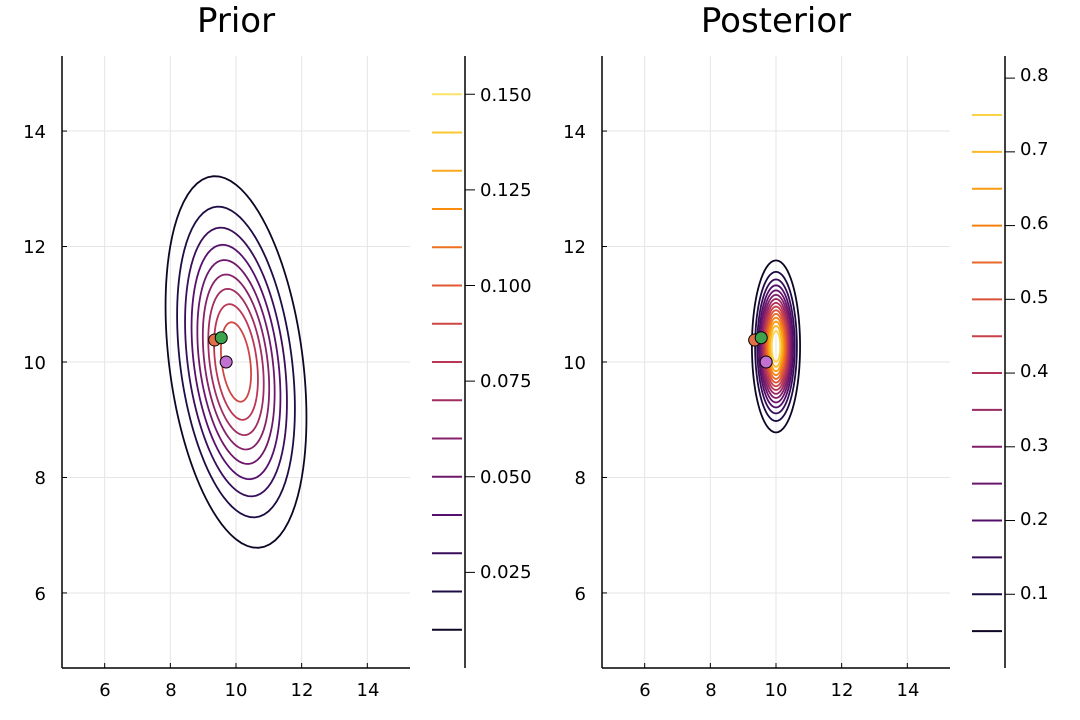 This screenshot has width=1080, height=720. I want to click on prior-y-tick-label: 10, so click(34, 363).